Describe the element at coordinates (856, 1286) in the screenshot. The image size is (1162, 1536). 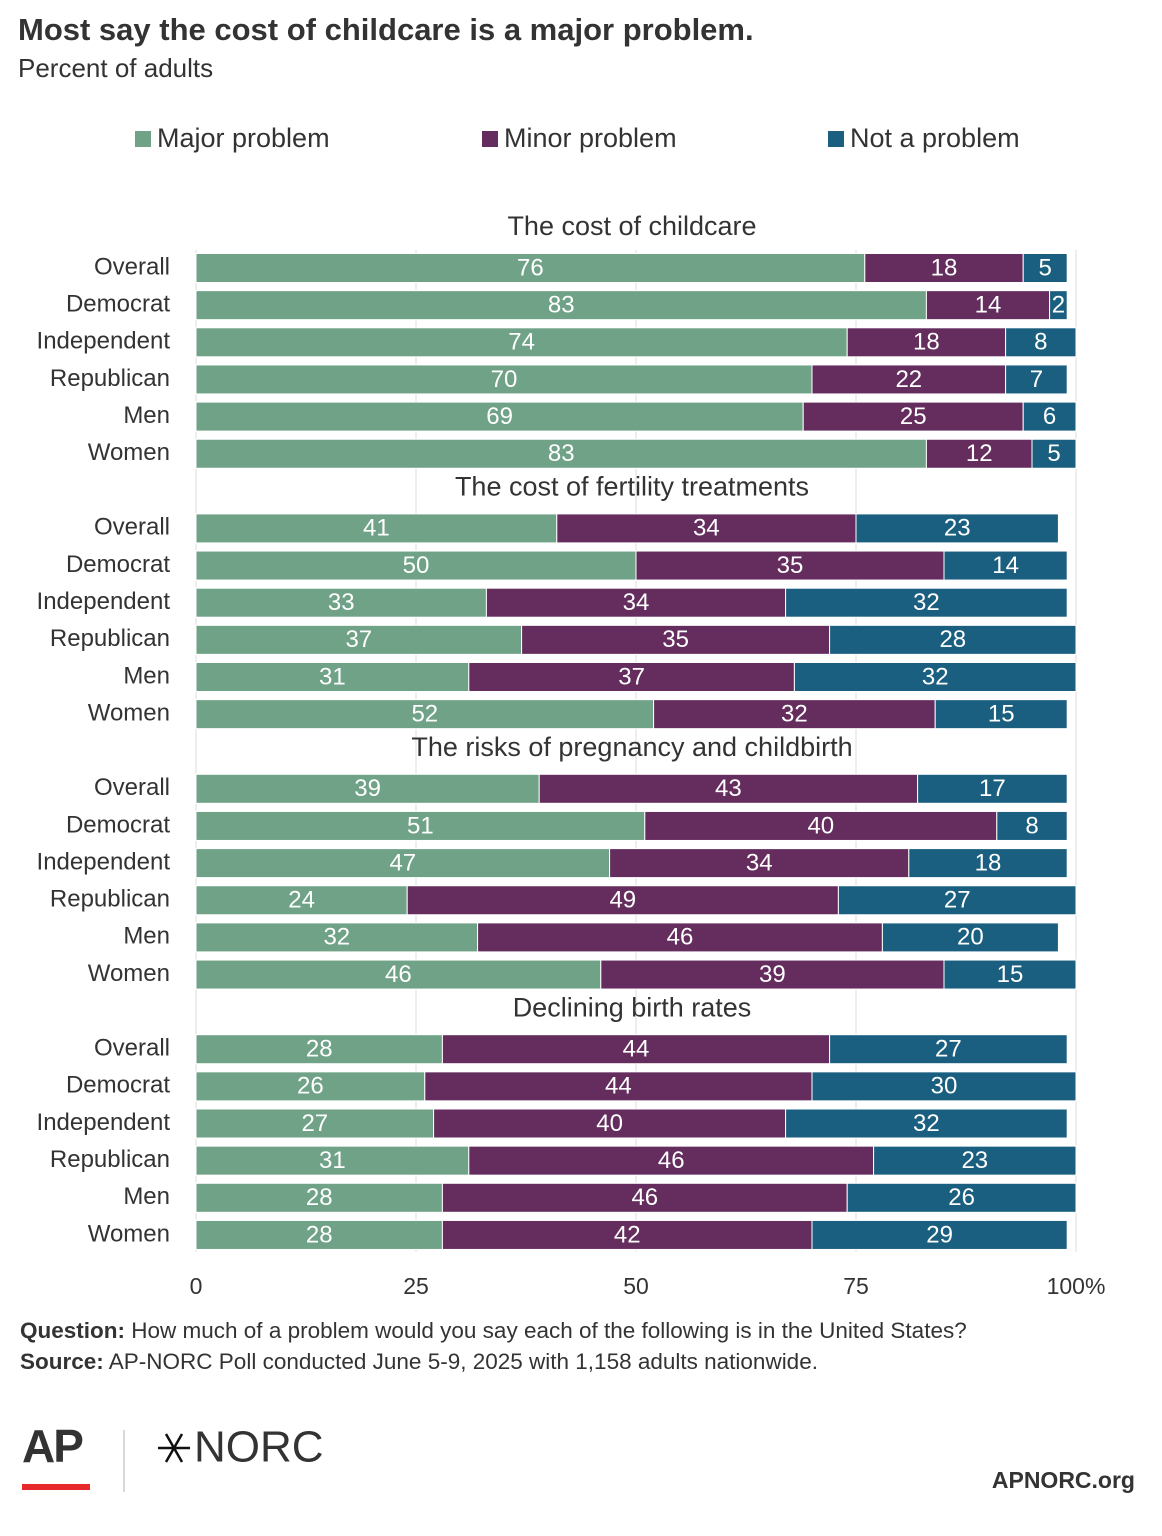
I see `x-tick-label: 75` at that location.